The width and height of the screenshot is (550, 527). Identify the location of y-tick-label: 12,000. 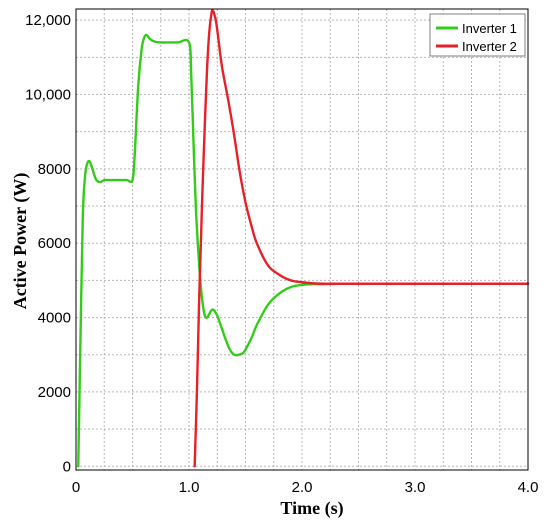
(48, 20).